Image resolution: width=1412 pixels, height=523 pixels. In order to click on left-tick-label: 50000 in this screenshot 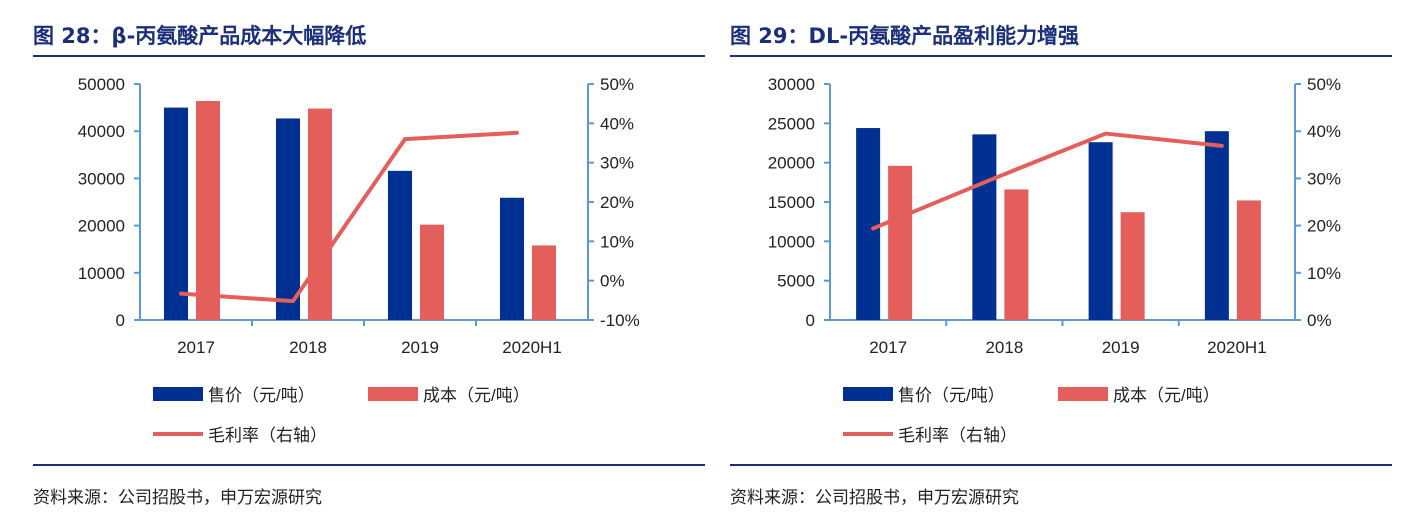, I will do `click(101, 84)`.